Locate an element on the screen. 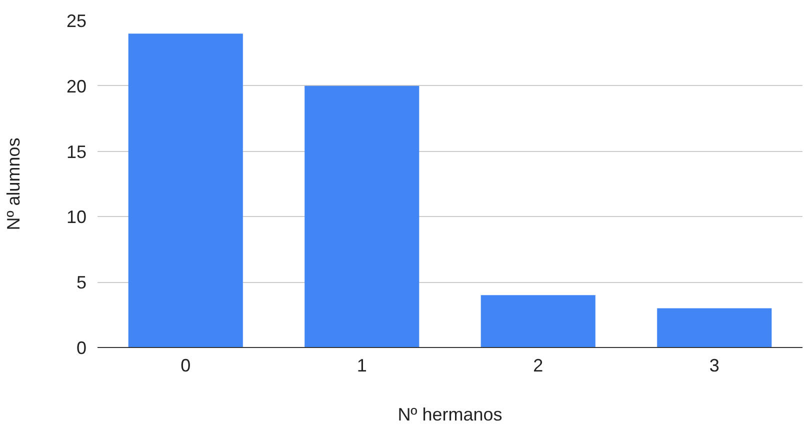 This screenshot has height=427, width=804. x-axis-title: Nº hermanos is located at coordinates (450, 414).